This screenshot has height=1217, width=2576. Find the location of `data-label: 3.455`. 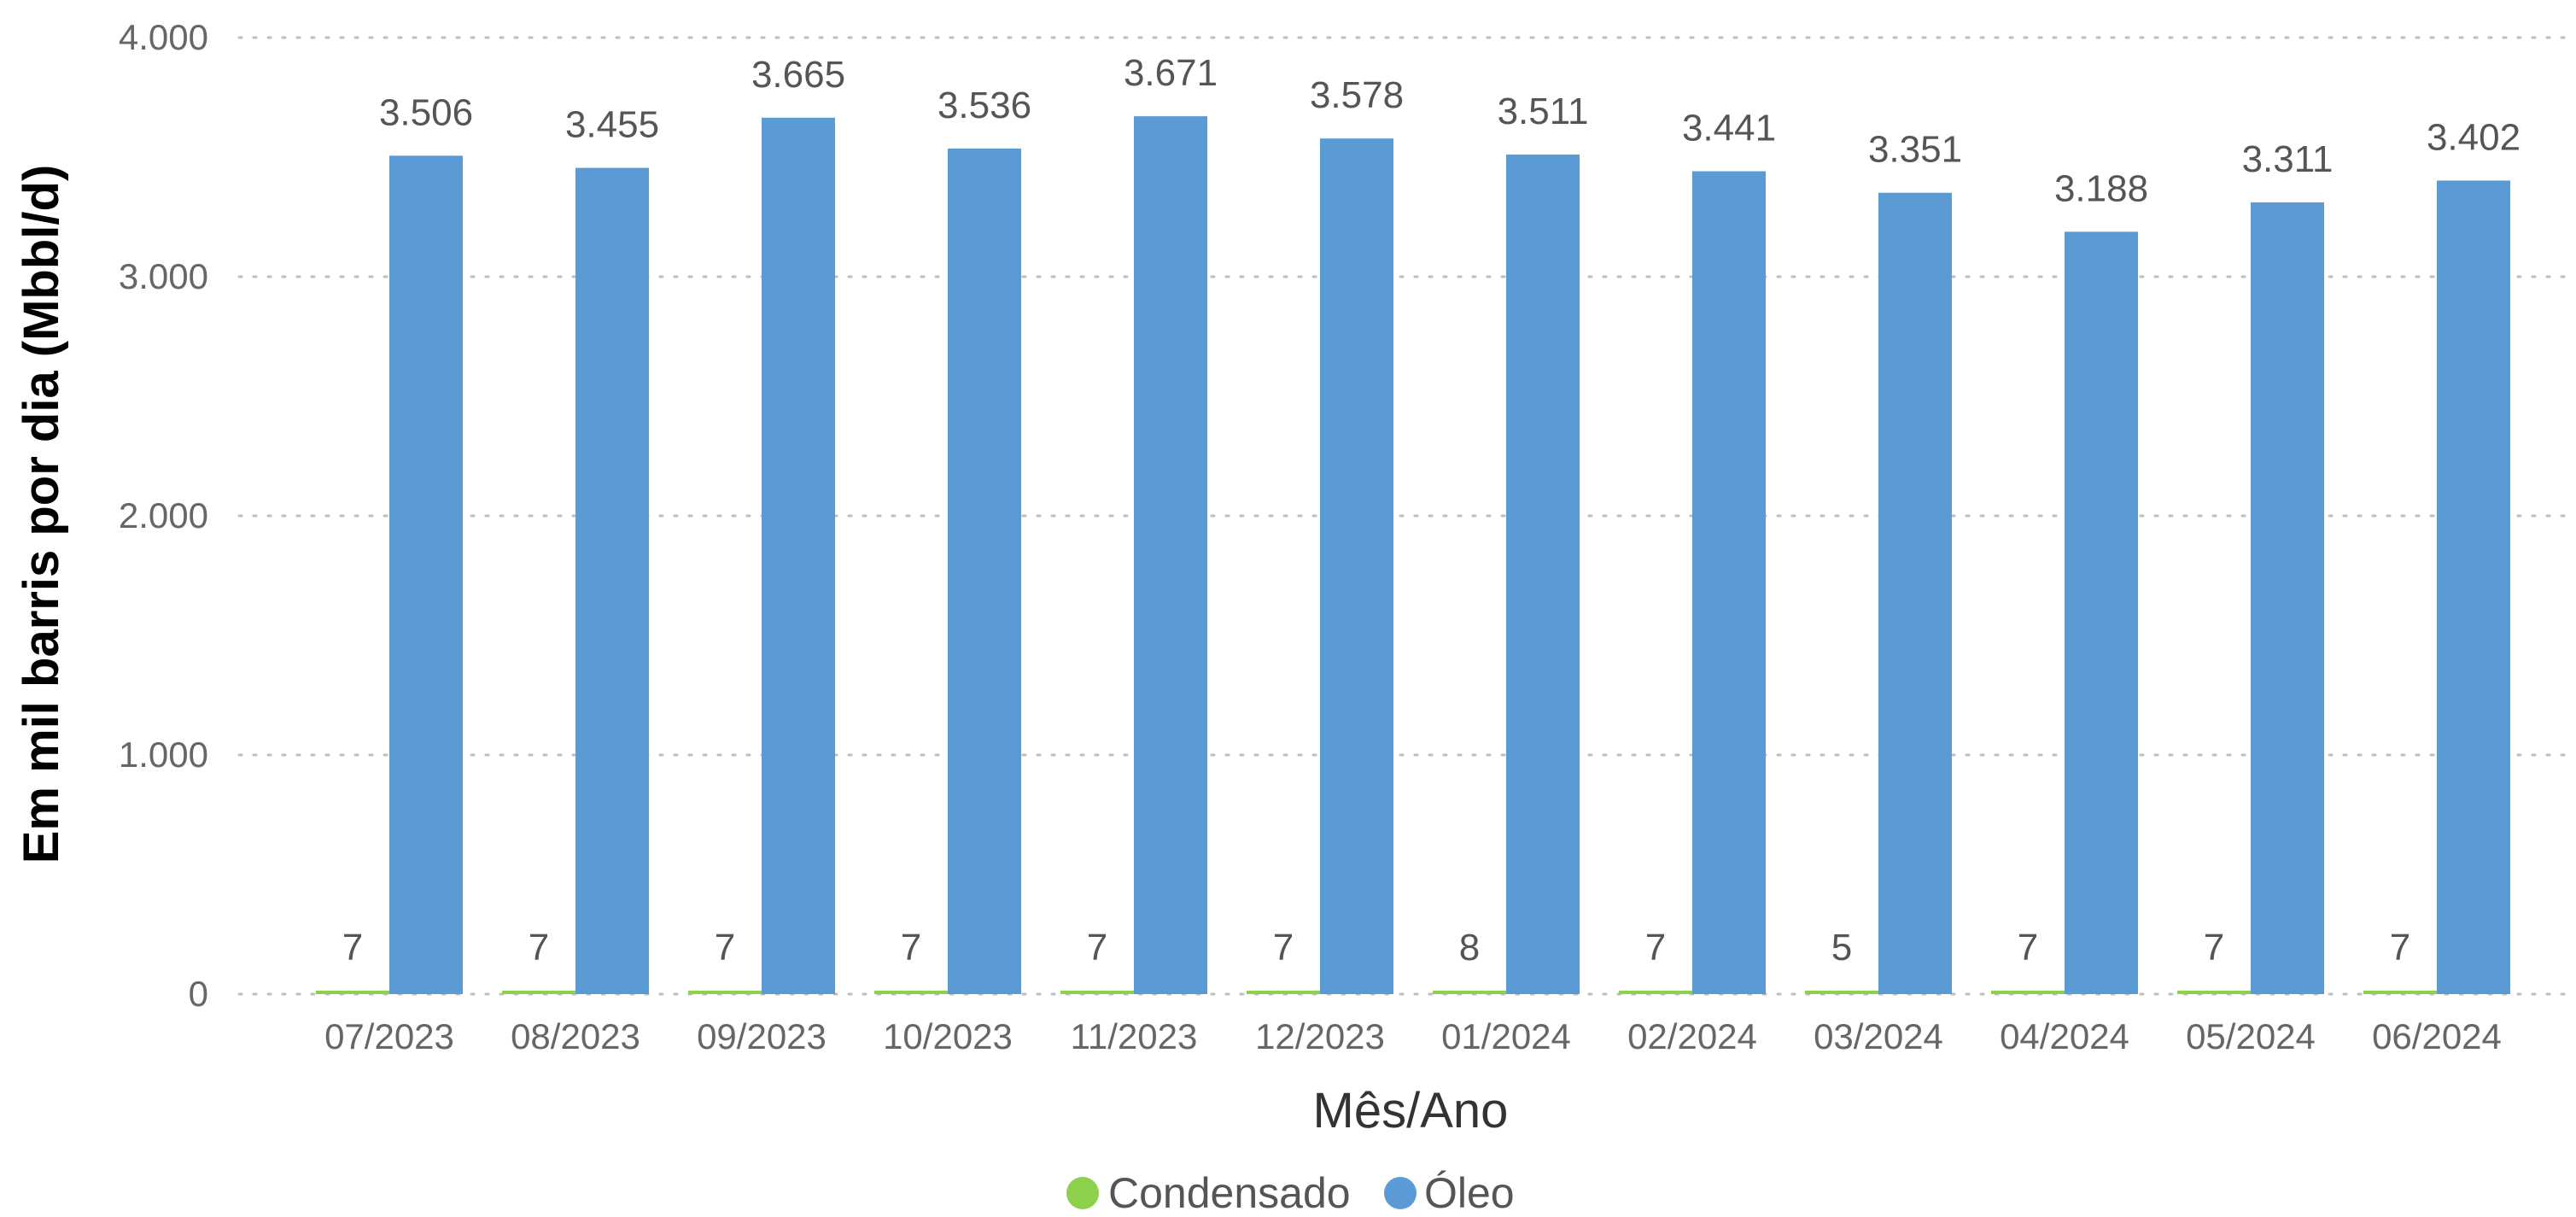

data-label: 3.455 is located at coordinates (612, 125).